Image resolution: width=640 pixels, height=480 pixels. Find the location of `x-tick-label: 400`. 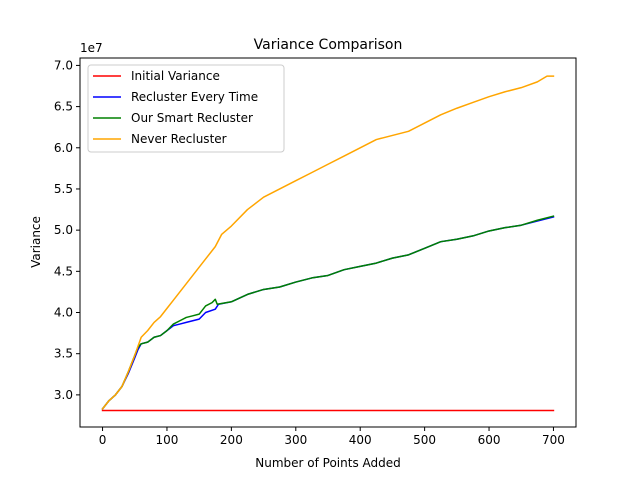

x-tick-label: 400 is located at coordinates (360, 440).